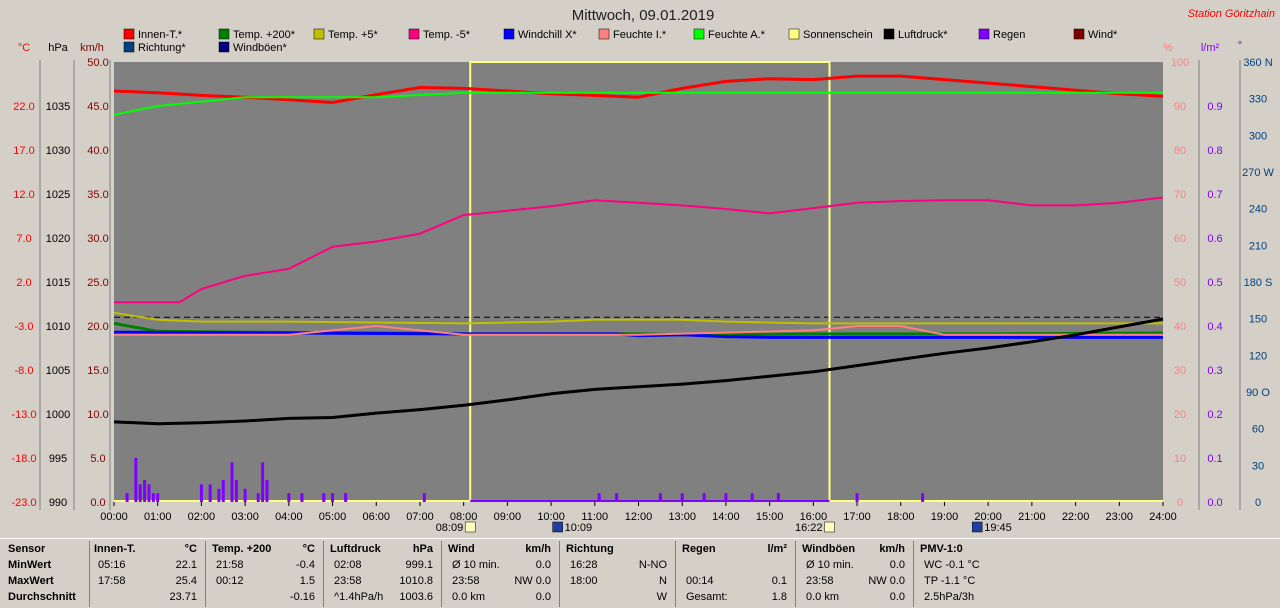 This screenshot has width=1280, height=608. I want to click on sunset-label: 16:22, so click(809, 528).